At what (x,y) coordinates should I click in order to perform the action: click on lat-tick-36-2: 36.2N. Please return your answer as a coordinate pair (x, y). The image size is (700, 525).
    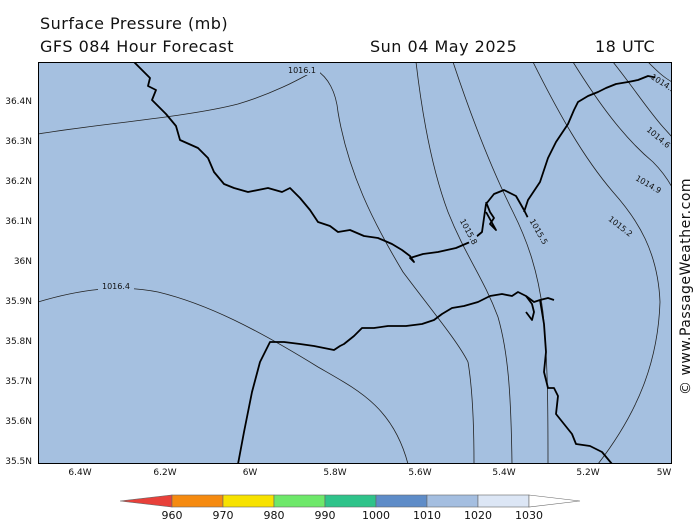
    Looking at the image, I should click on (18, 182).